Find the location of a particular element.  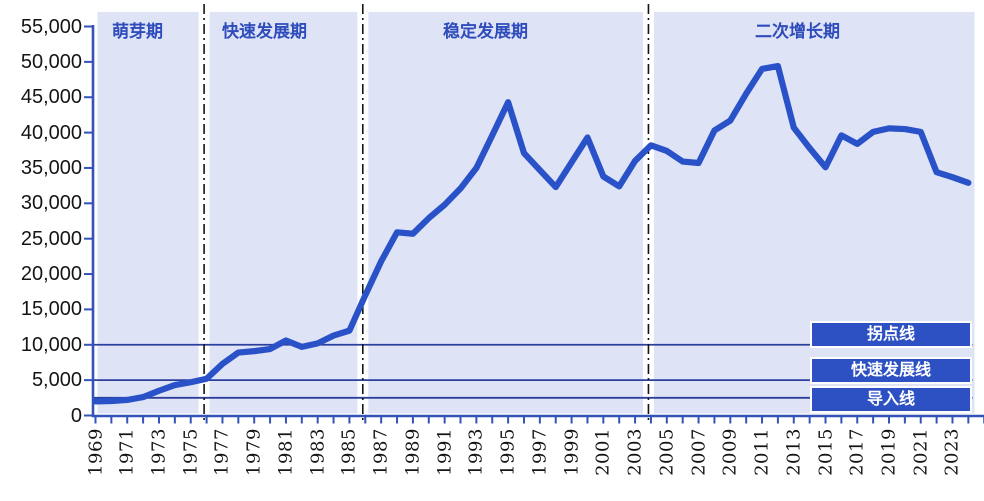

x-tick-label: 2013 is located at coordinates (794, 452).